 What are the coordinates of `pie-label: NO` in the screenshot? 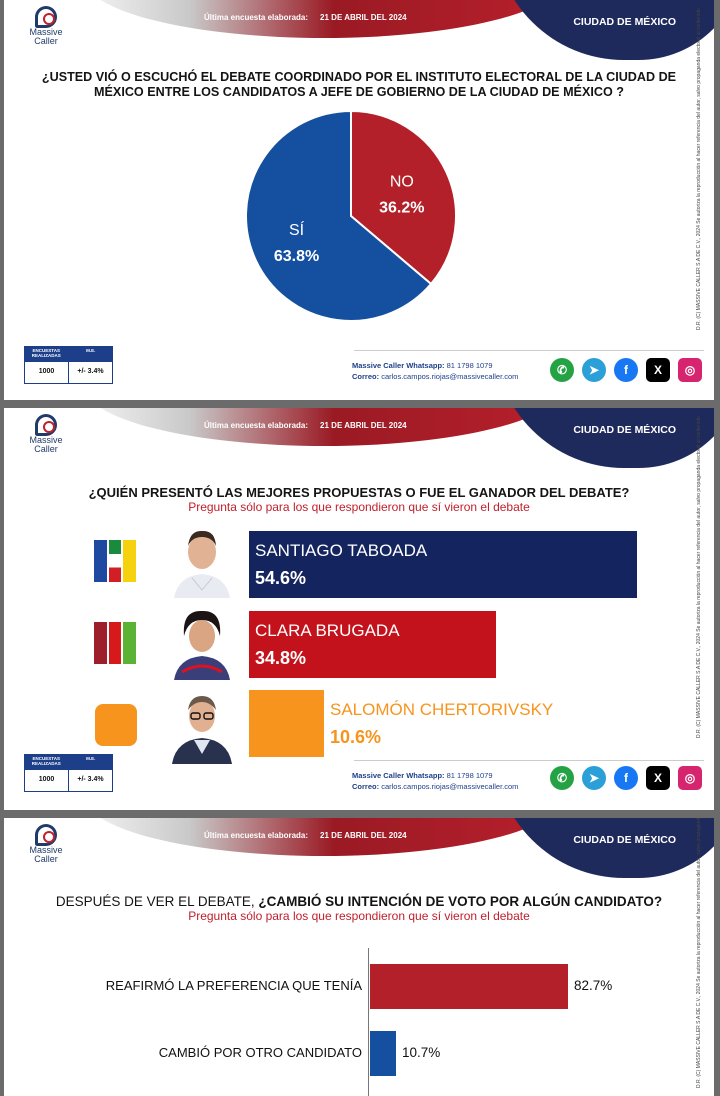 It's located at (402, 181).